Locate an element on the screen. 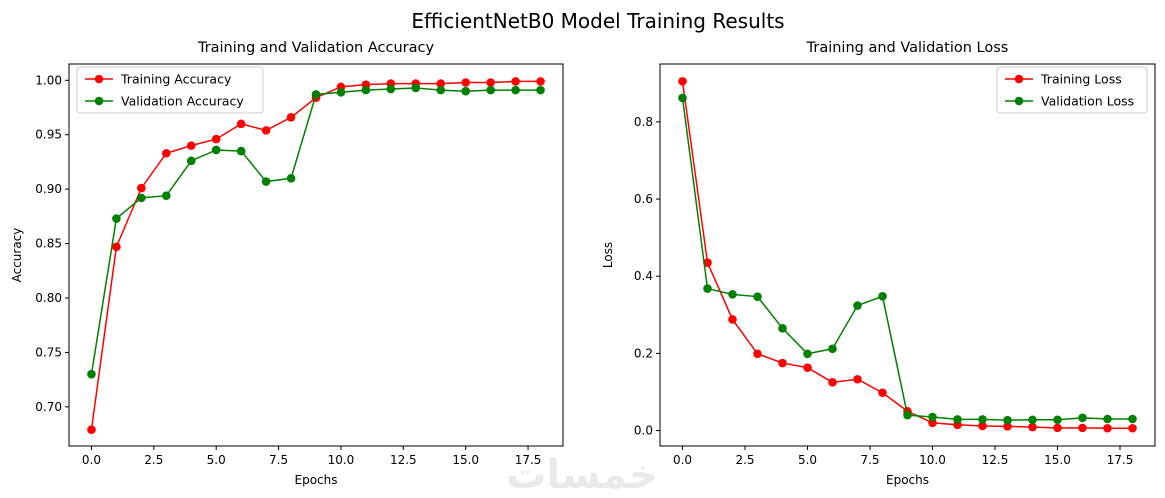  loss-x-tick-label: 5.0 is located at coordinates (807, 460).